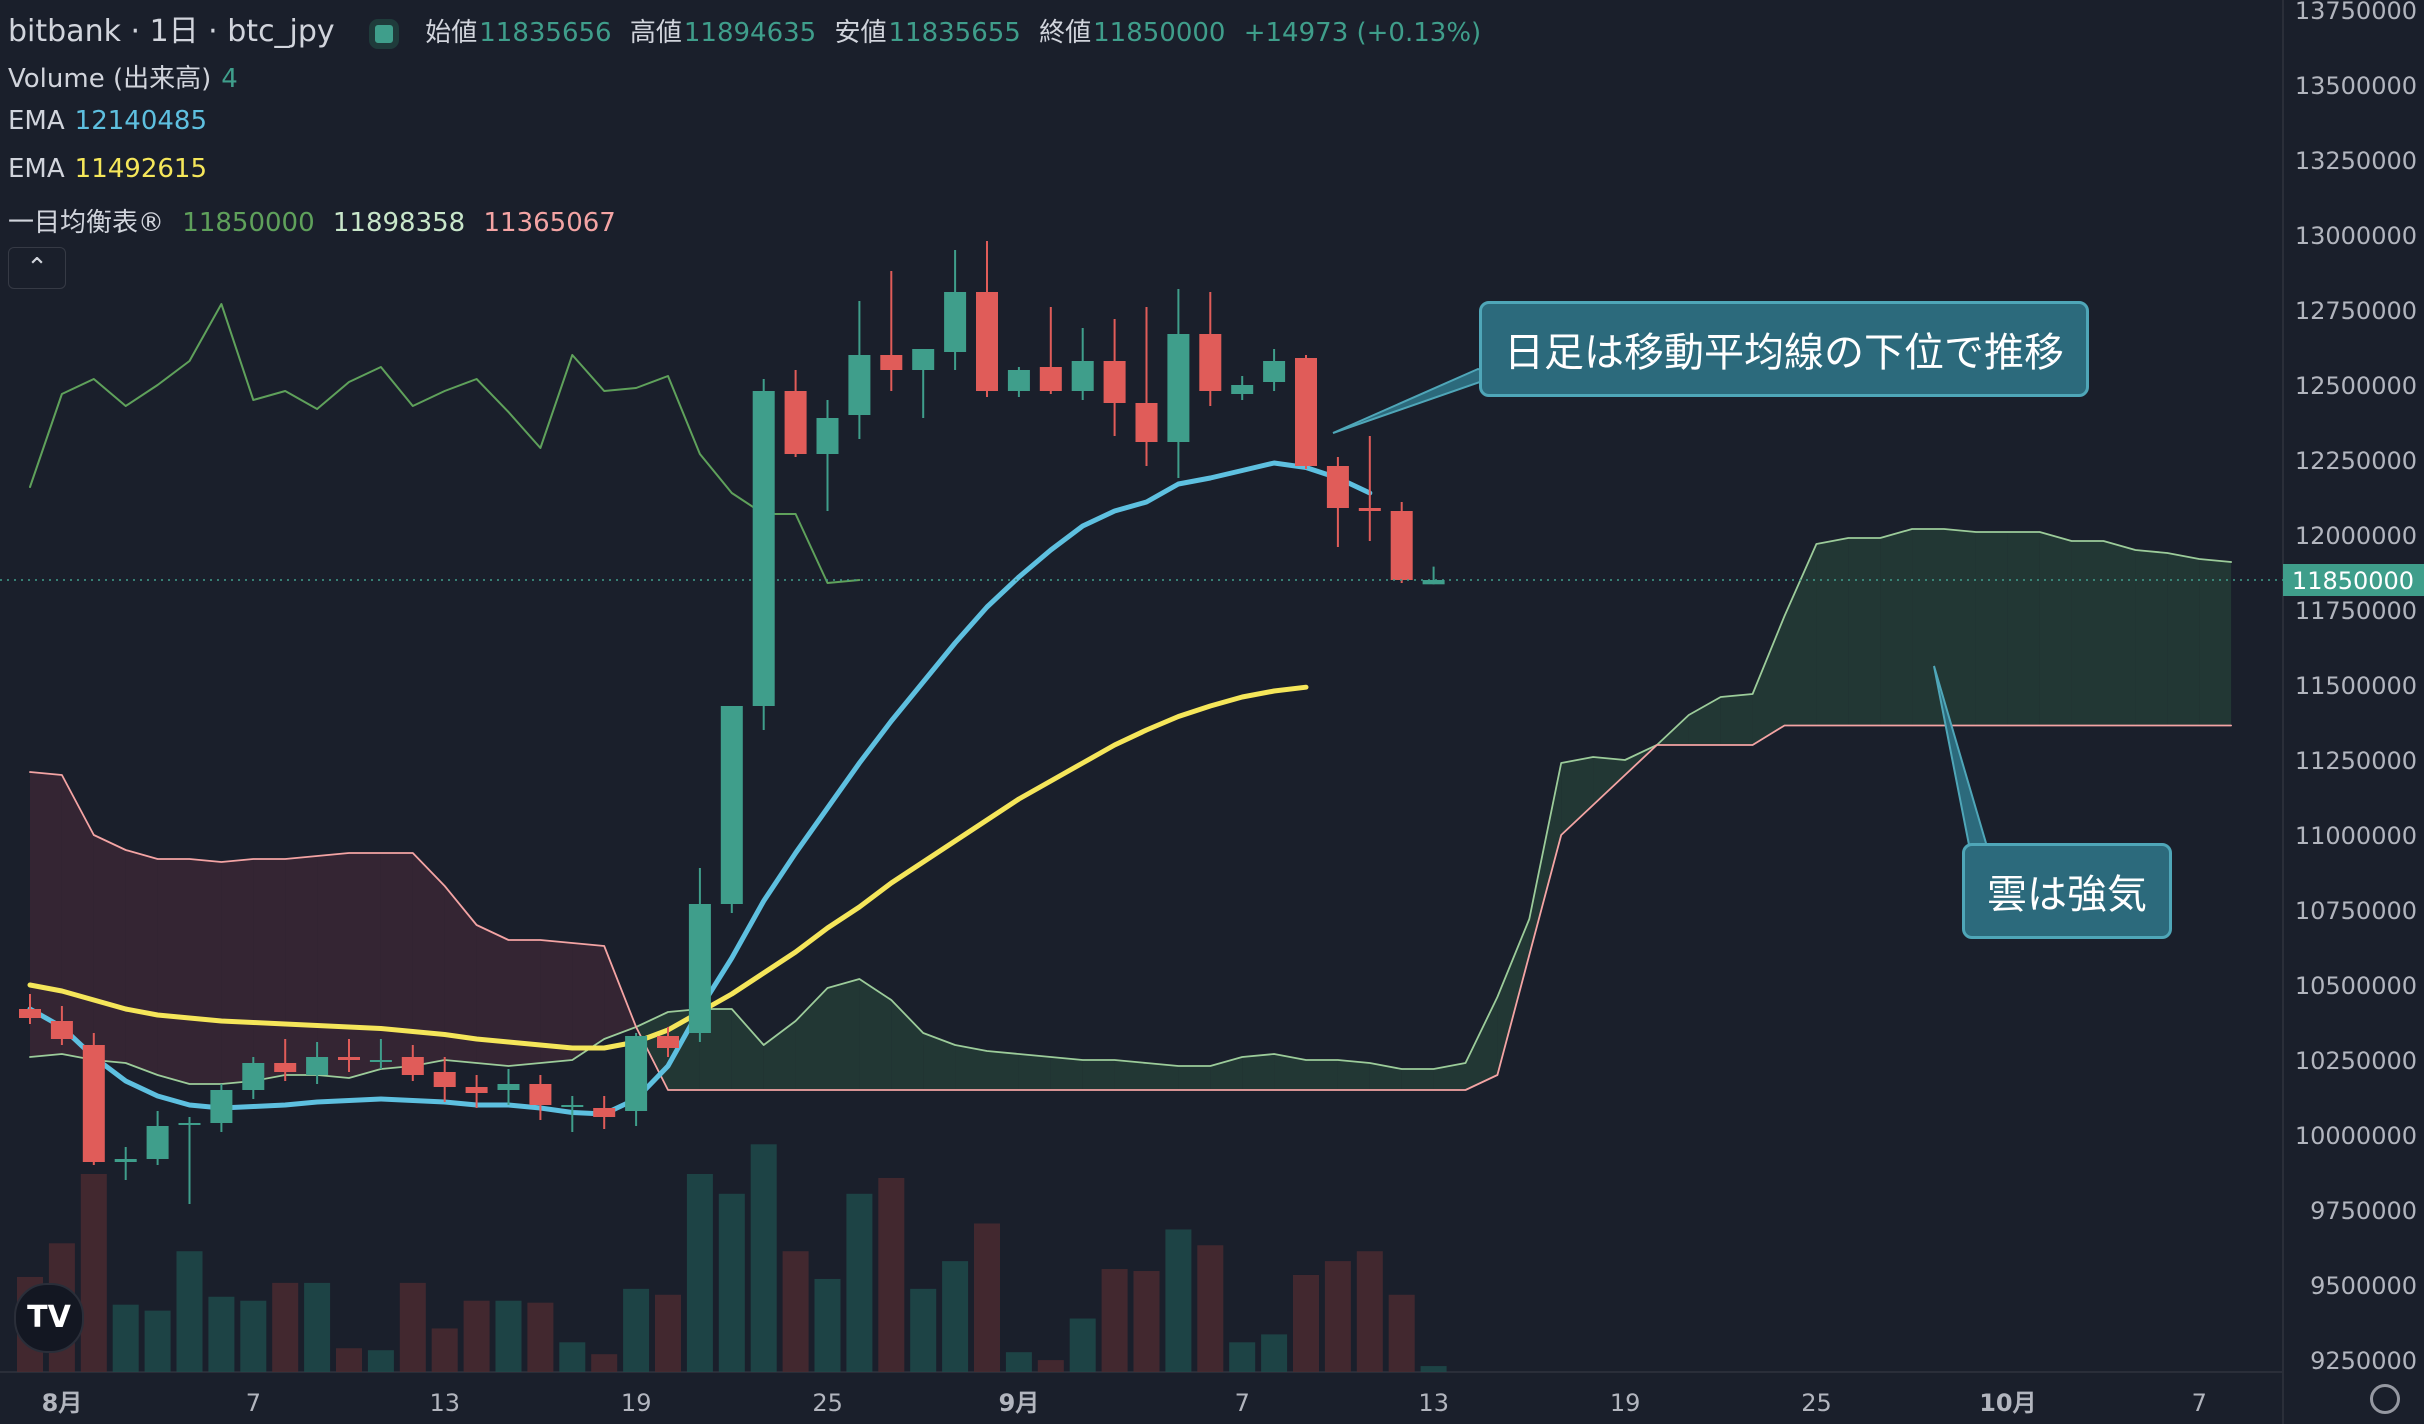  Describe the element at coordinates (2356, 386) in the screenshot. I see `price-tick-label: 12500000` at that location.